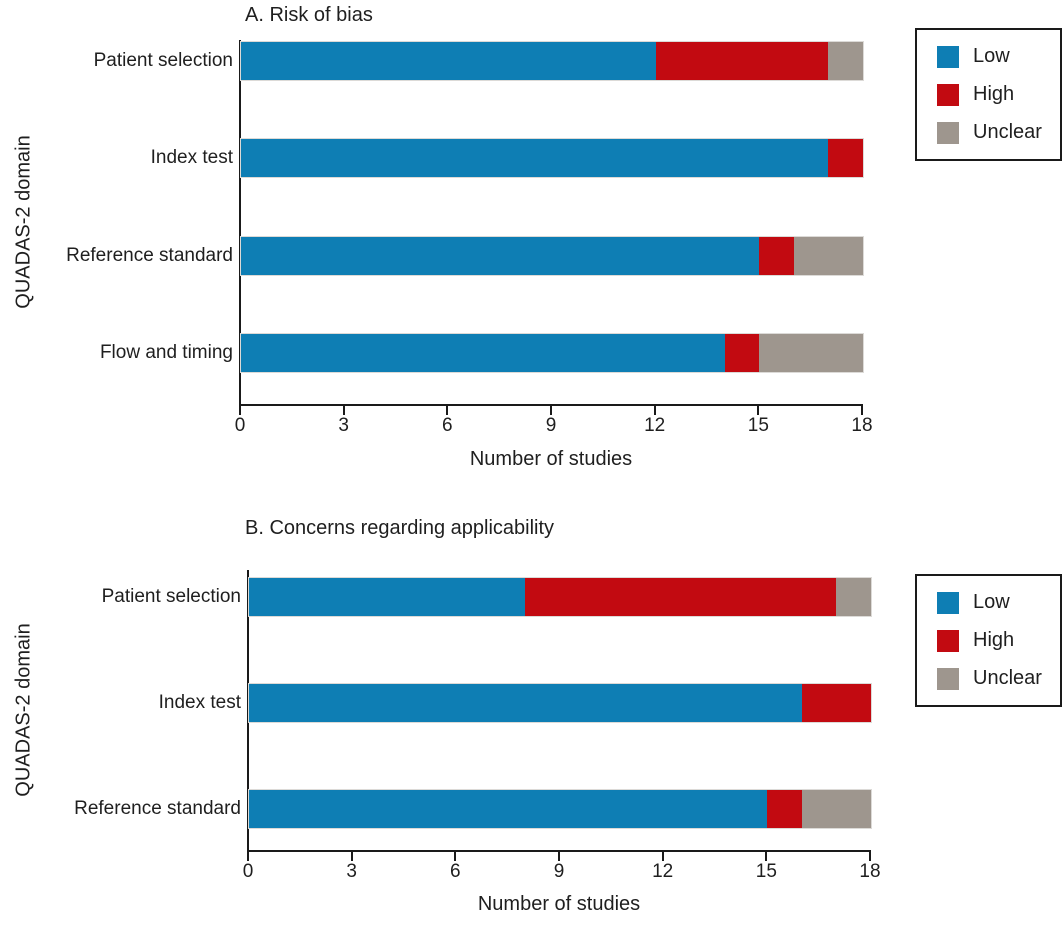  I want to click on legend-chart-b: Low High Unclear, so click(988, 640).